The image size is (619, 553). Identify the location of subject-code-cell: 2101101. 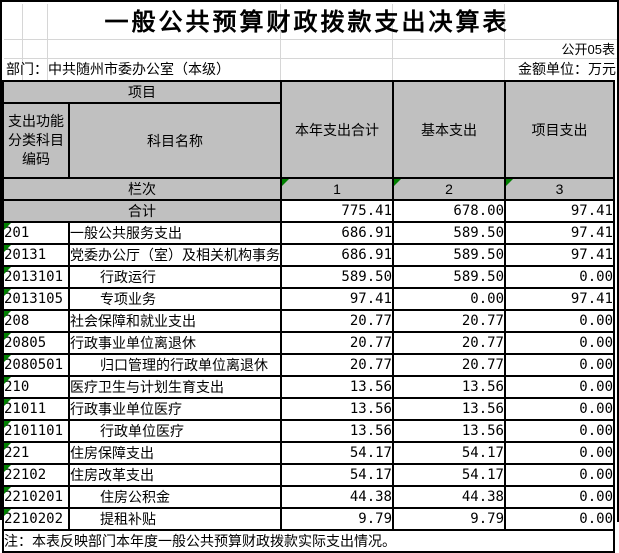
(36, 431).